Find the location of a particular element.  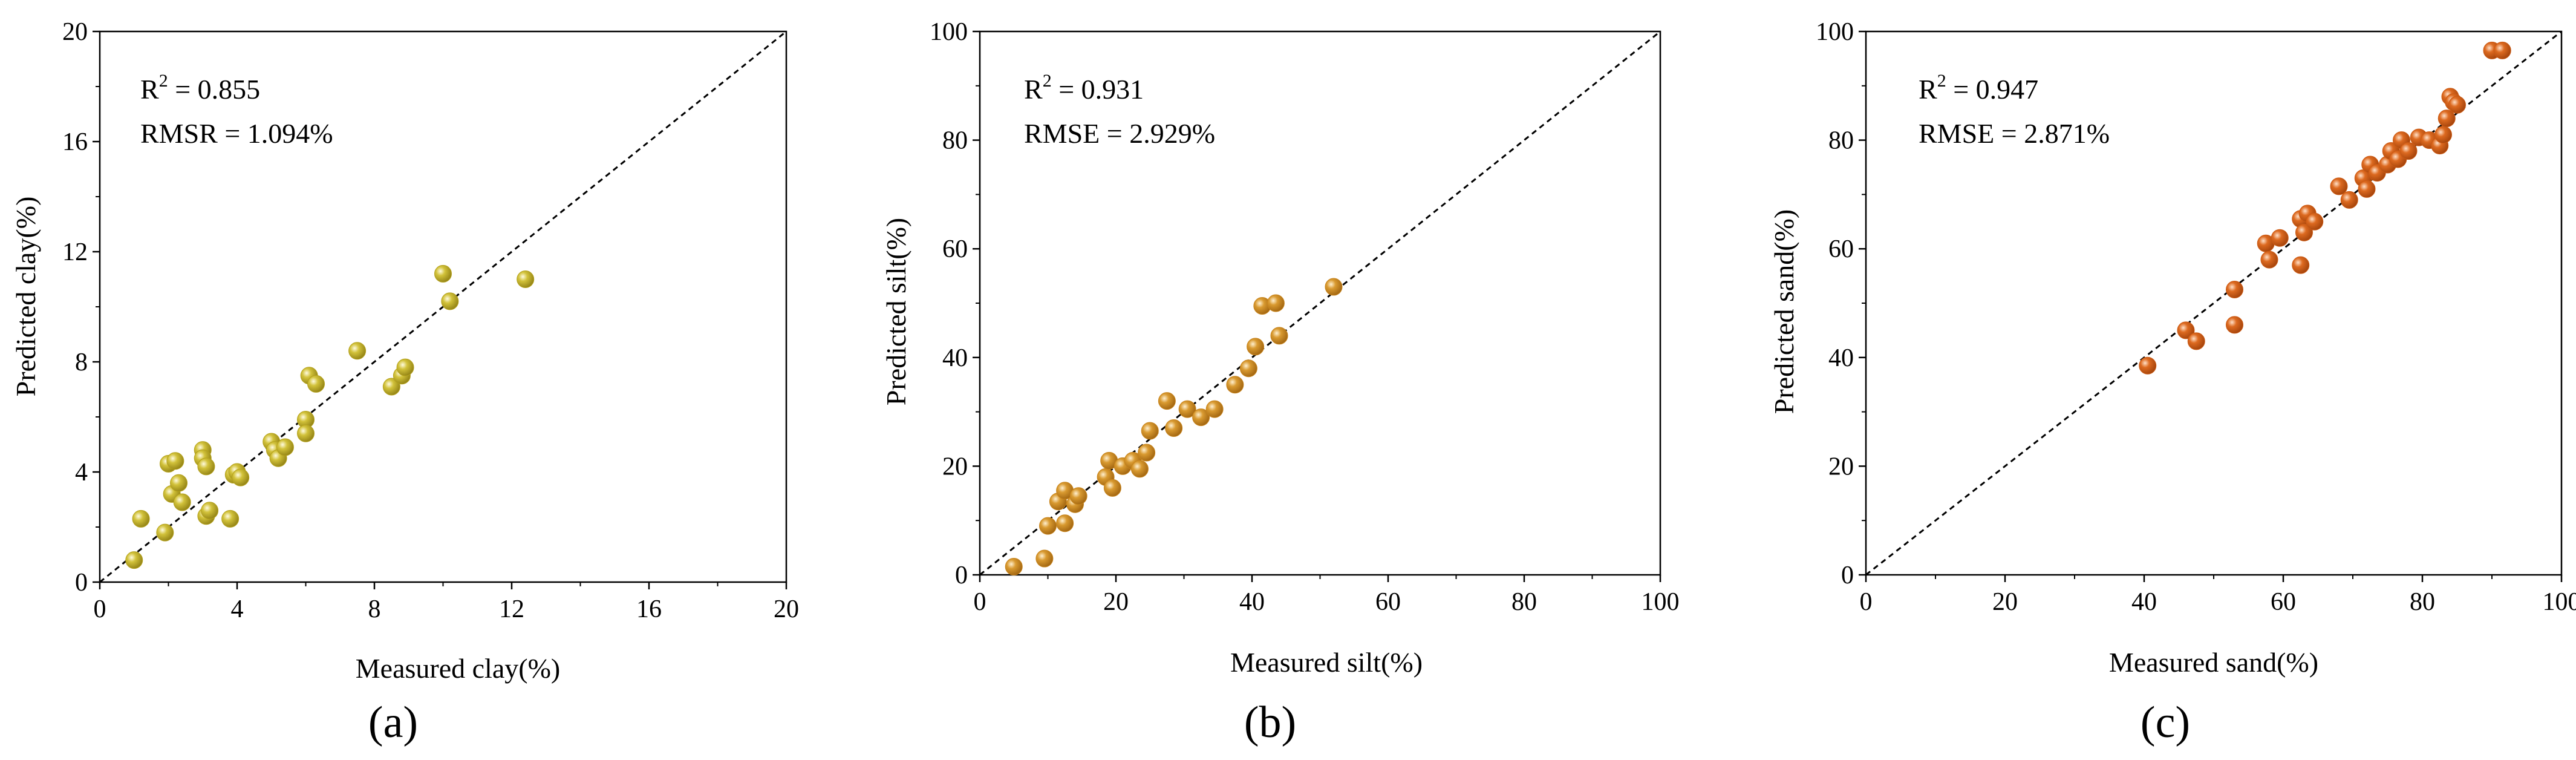

r2-value-silt: = 0.931 is located at coordinates (1098, 89).